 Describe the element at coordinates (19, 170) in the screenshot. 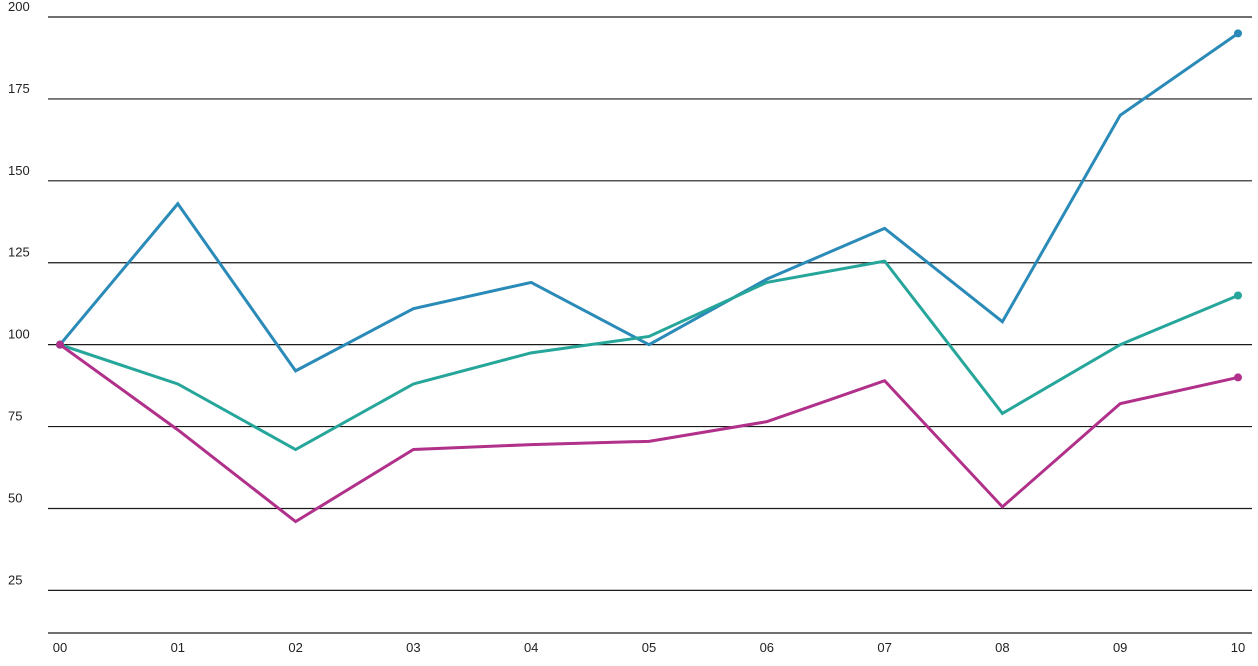

I see `y-tick-label: 150` at that location.